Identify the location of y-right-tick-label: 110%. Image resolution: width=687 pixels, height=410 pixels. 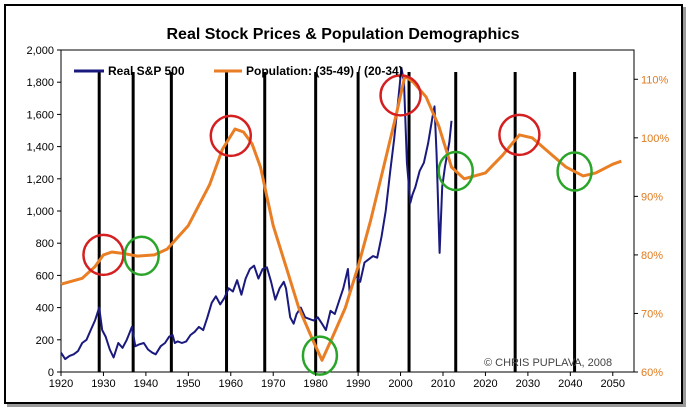
(655, 80).